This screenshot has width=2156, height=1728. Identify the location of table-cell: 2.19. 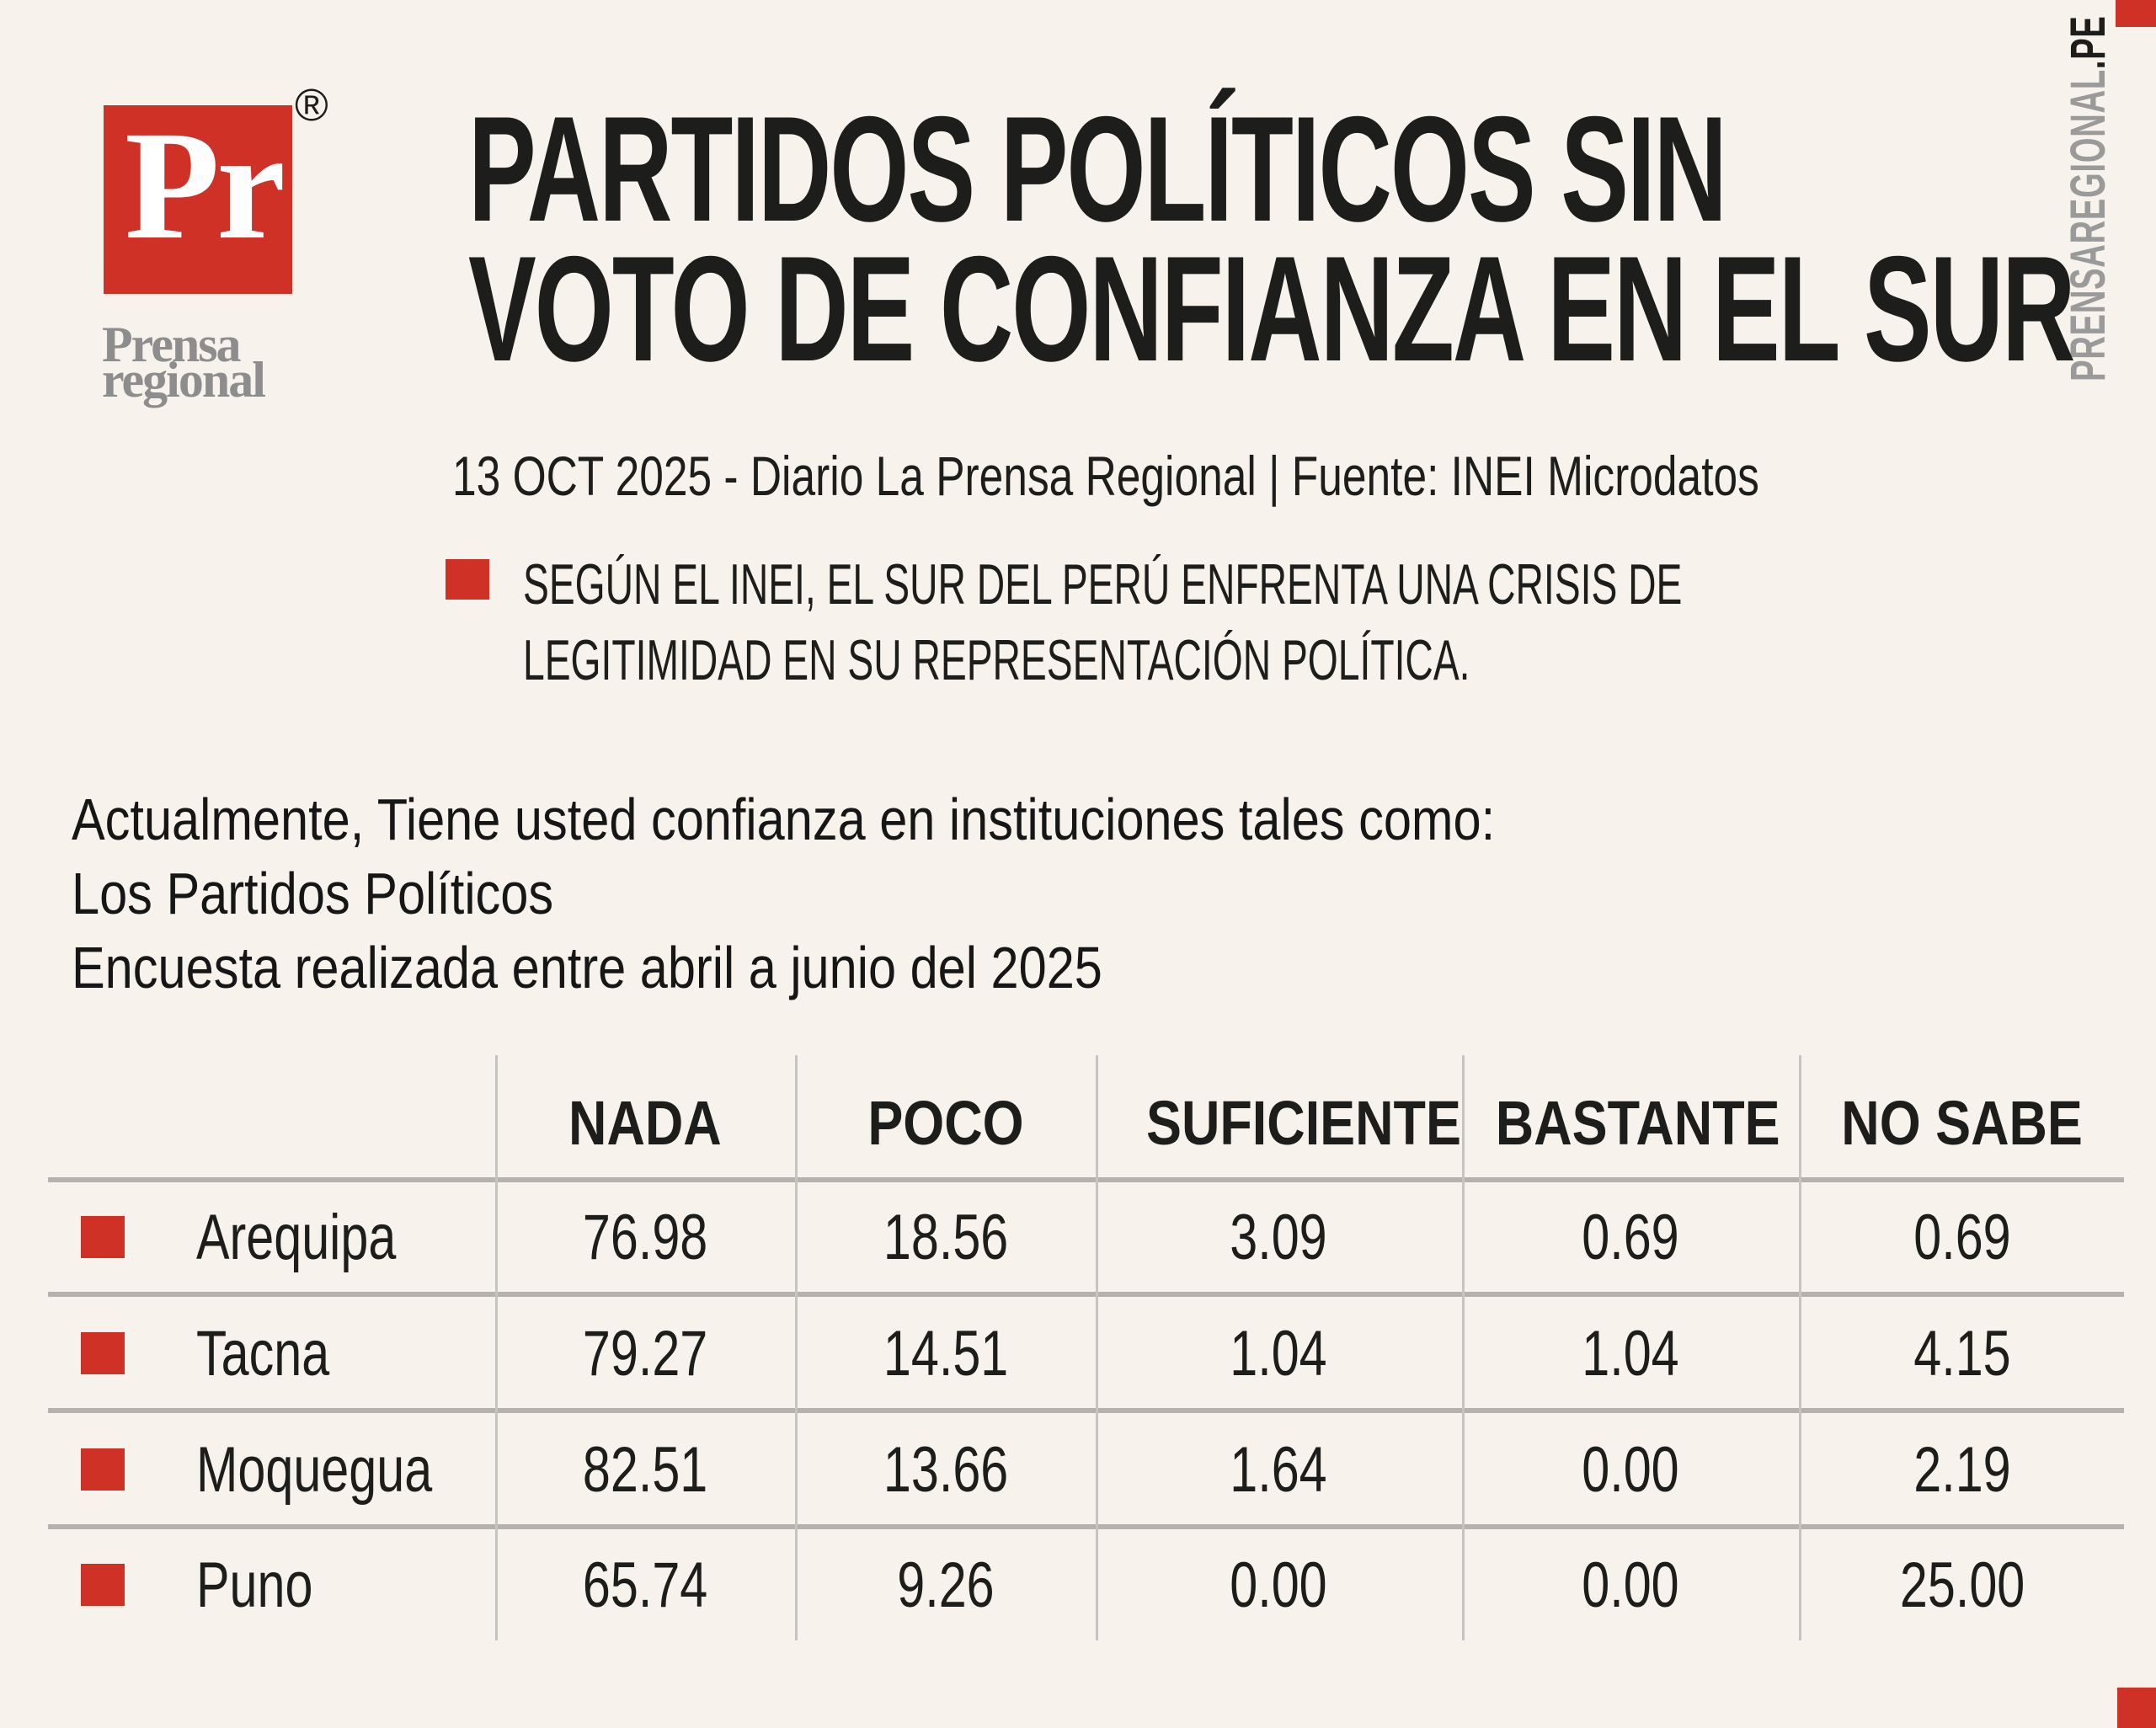
(1962, 1470).